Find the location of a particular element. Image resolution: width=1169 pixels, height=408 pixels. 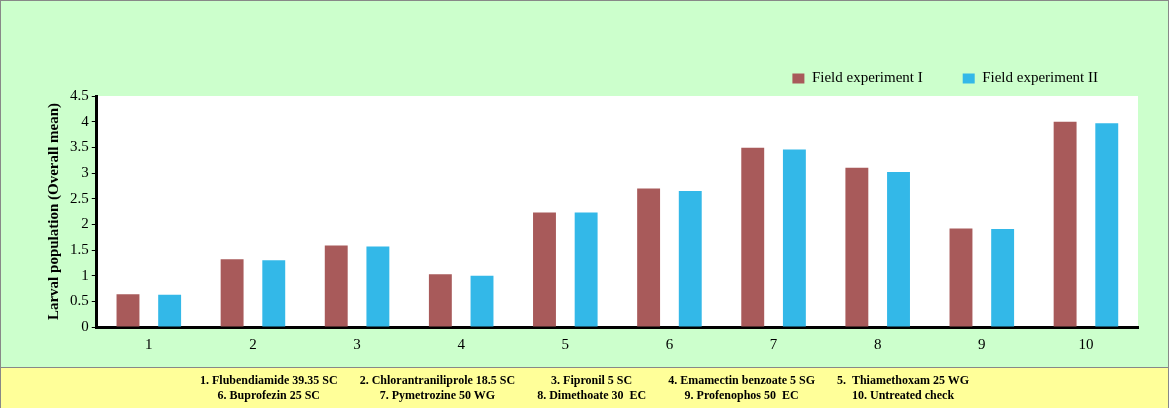

y-tick-label: 4.5 is located at coordinates (79, 94).